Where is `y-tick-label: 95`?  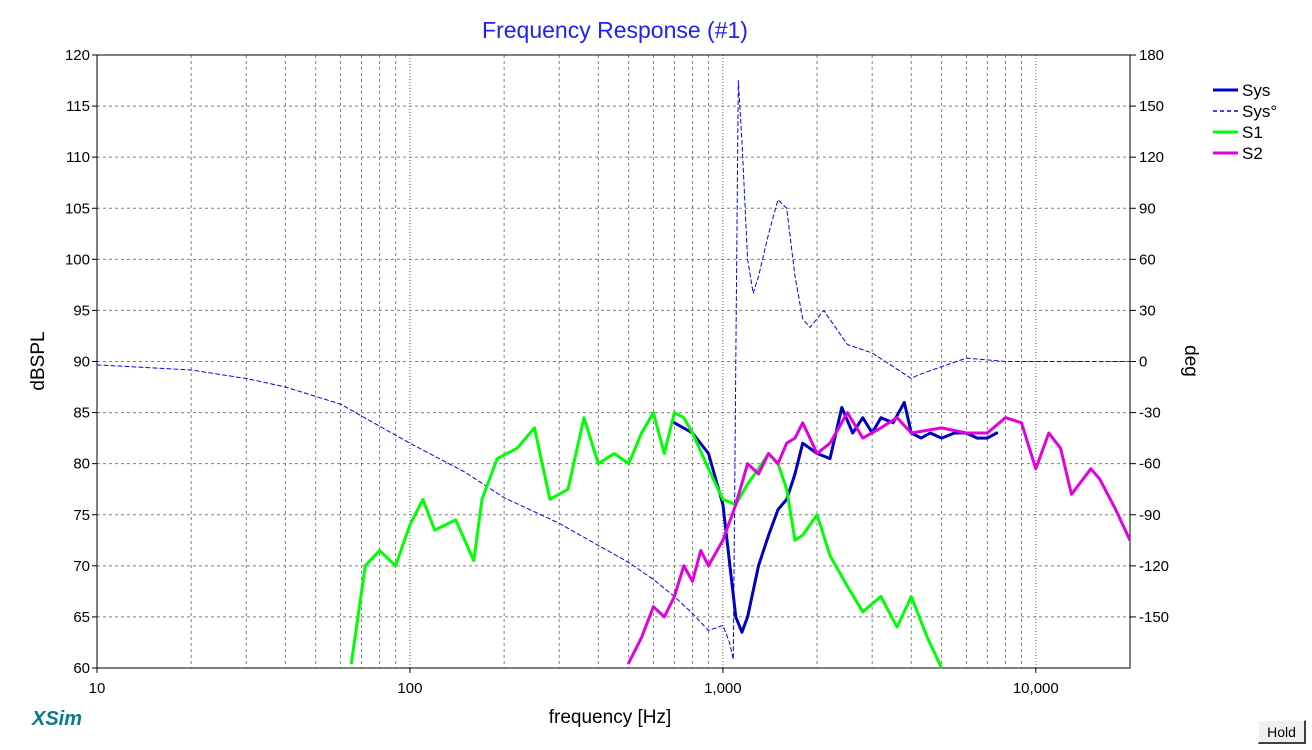 y-tick-label: 95 is located at coordinates (81, 310).